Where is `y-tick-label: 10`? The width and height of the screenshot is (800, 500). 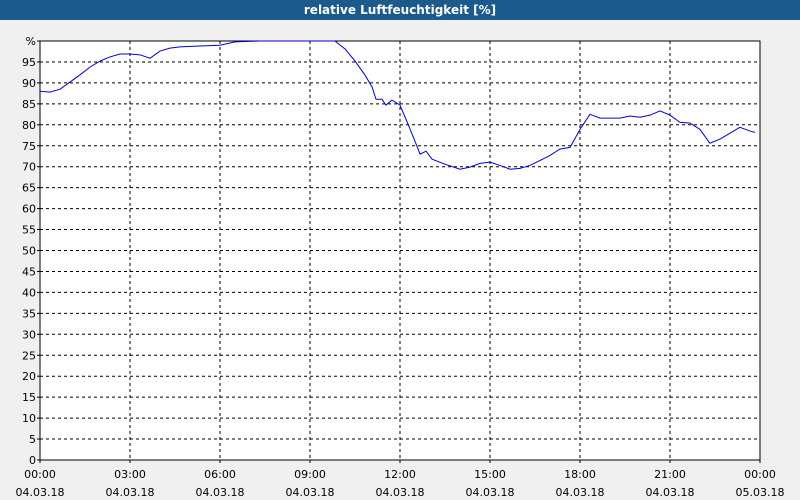 y-tick-label: 10 is located at coordinates (29, 418).